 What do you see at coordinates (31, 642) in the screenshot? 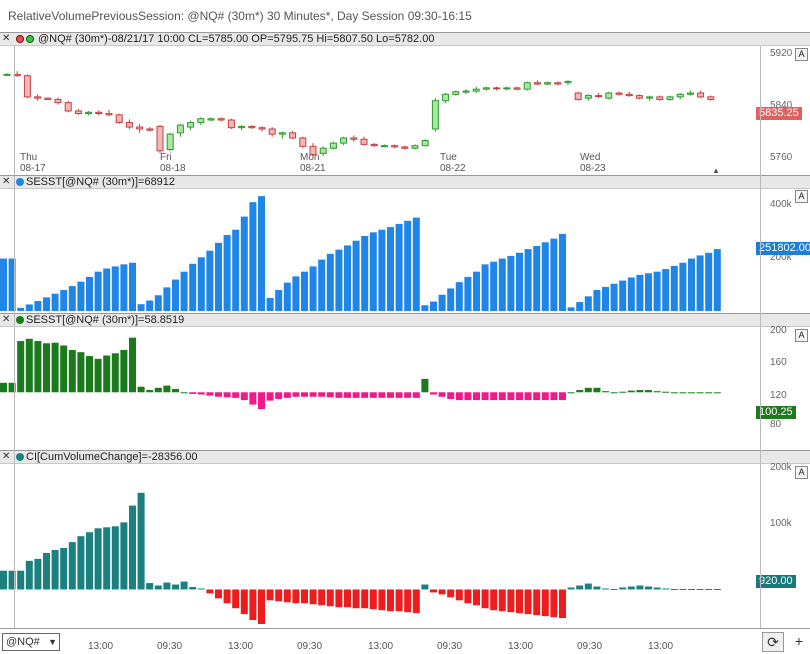
I see `symbol-select: @NQ# ▼` at bounding box center [31, 642].